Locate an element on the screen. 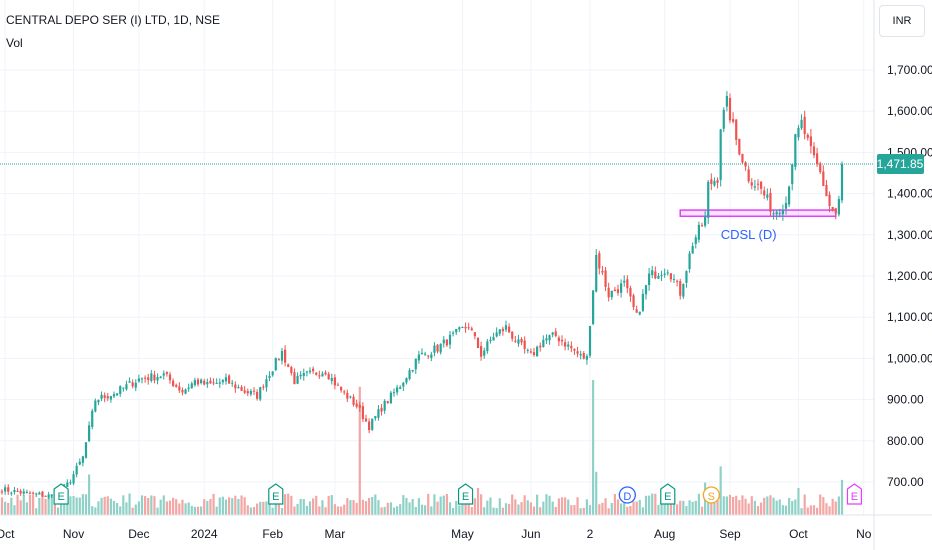 The height and width of the screenshot is (550, 932). time-tick-label: Feb is located at coordinates (272, 534).